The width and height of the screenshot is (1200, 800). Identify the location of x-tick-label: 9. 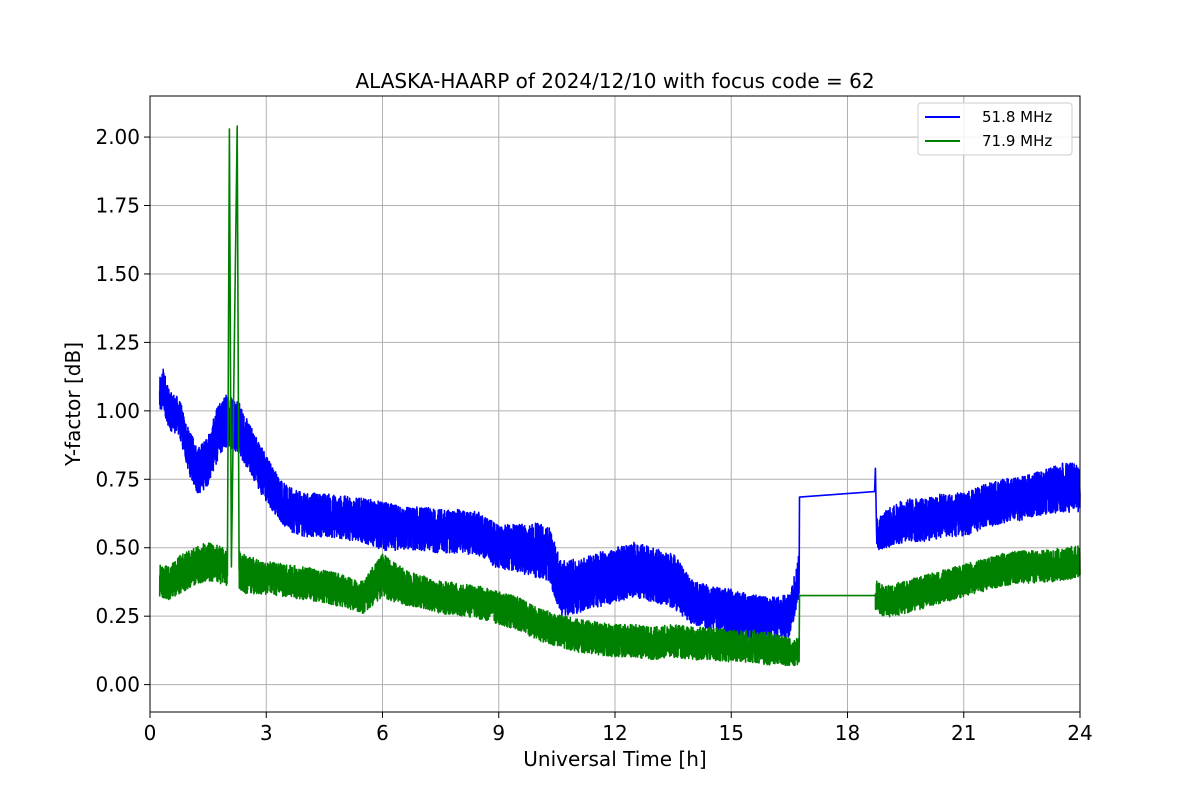
(498, 733).